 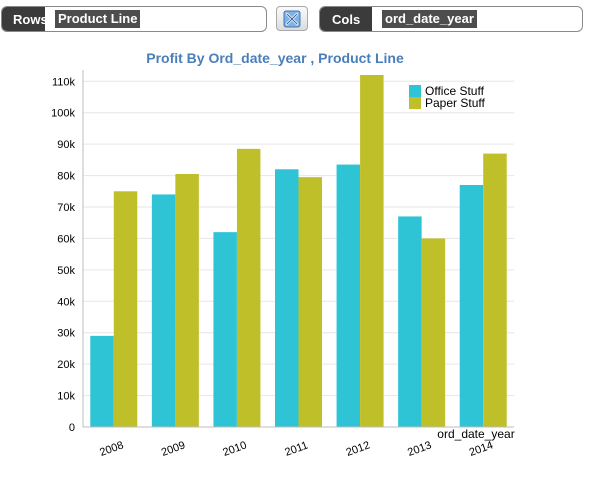 I want to click on y-tick-label: 100k, so click(x=63, y=114).